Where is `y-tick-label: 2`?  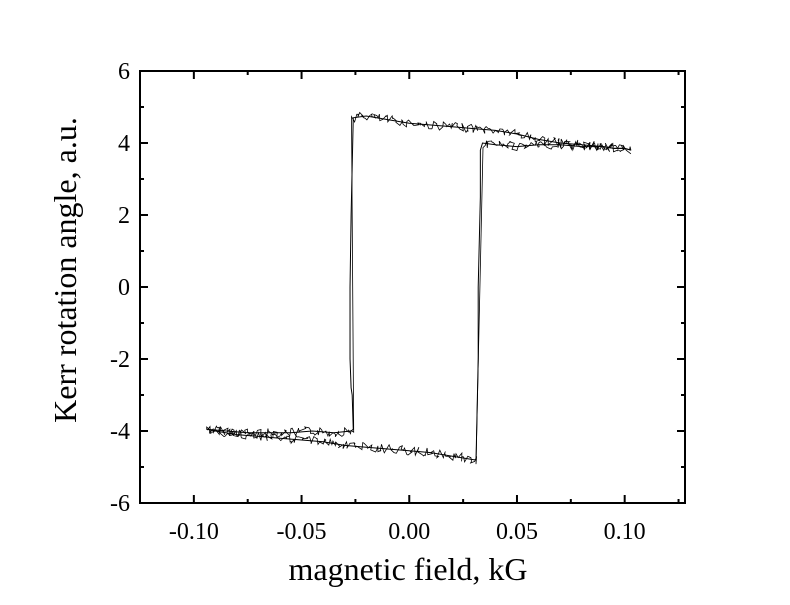 y-tick-label: 2 is located at coordinates (124, 216).